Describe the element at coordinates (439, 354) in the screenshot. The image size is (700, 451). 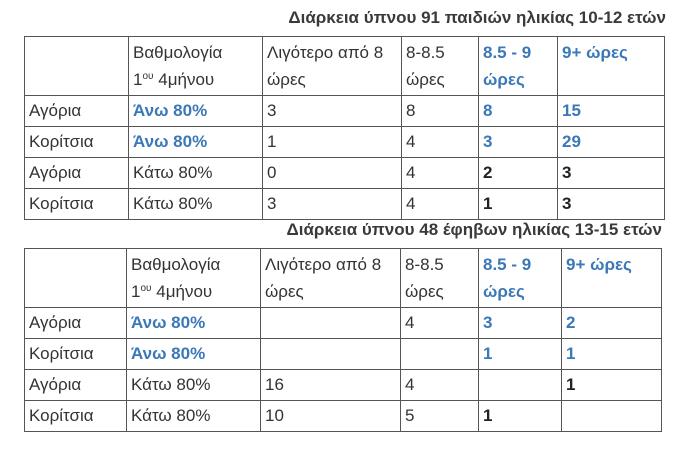
I see `cell-h8` at that location.